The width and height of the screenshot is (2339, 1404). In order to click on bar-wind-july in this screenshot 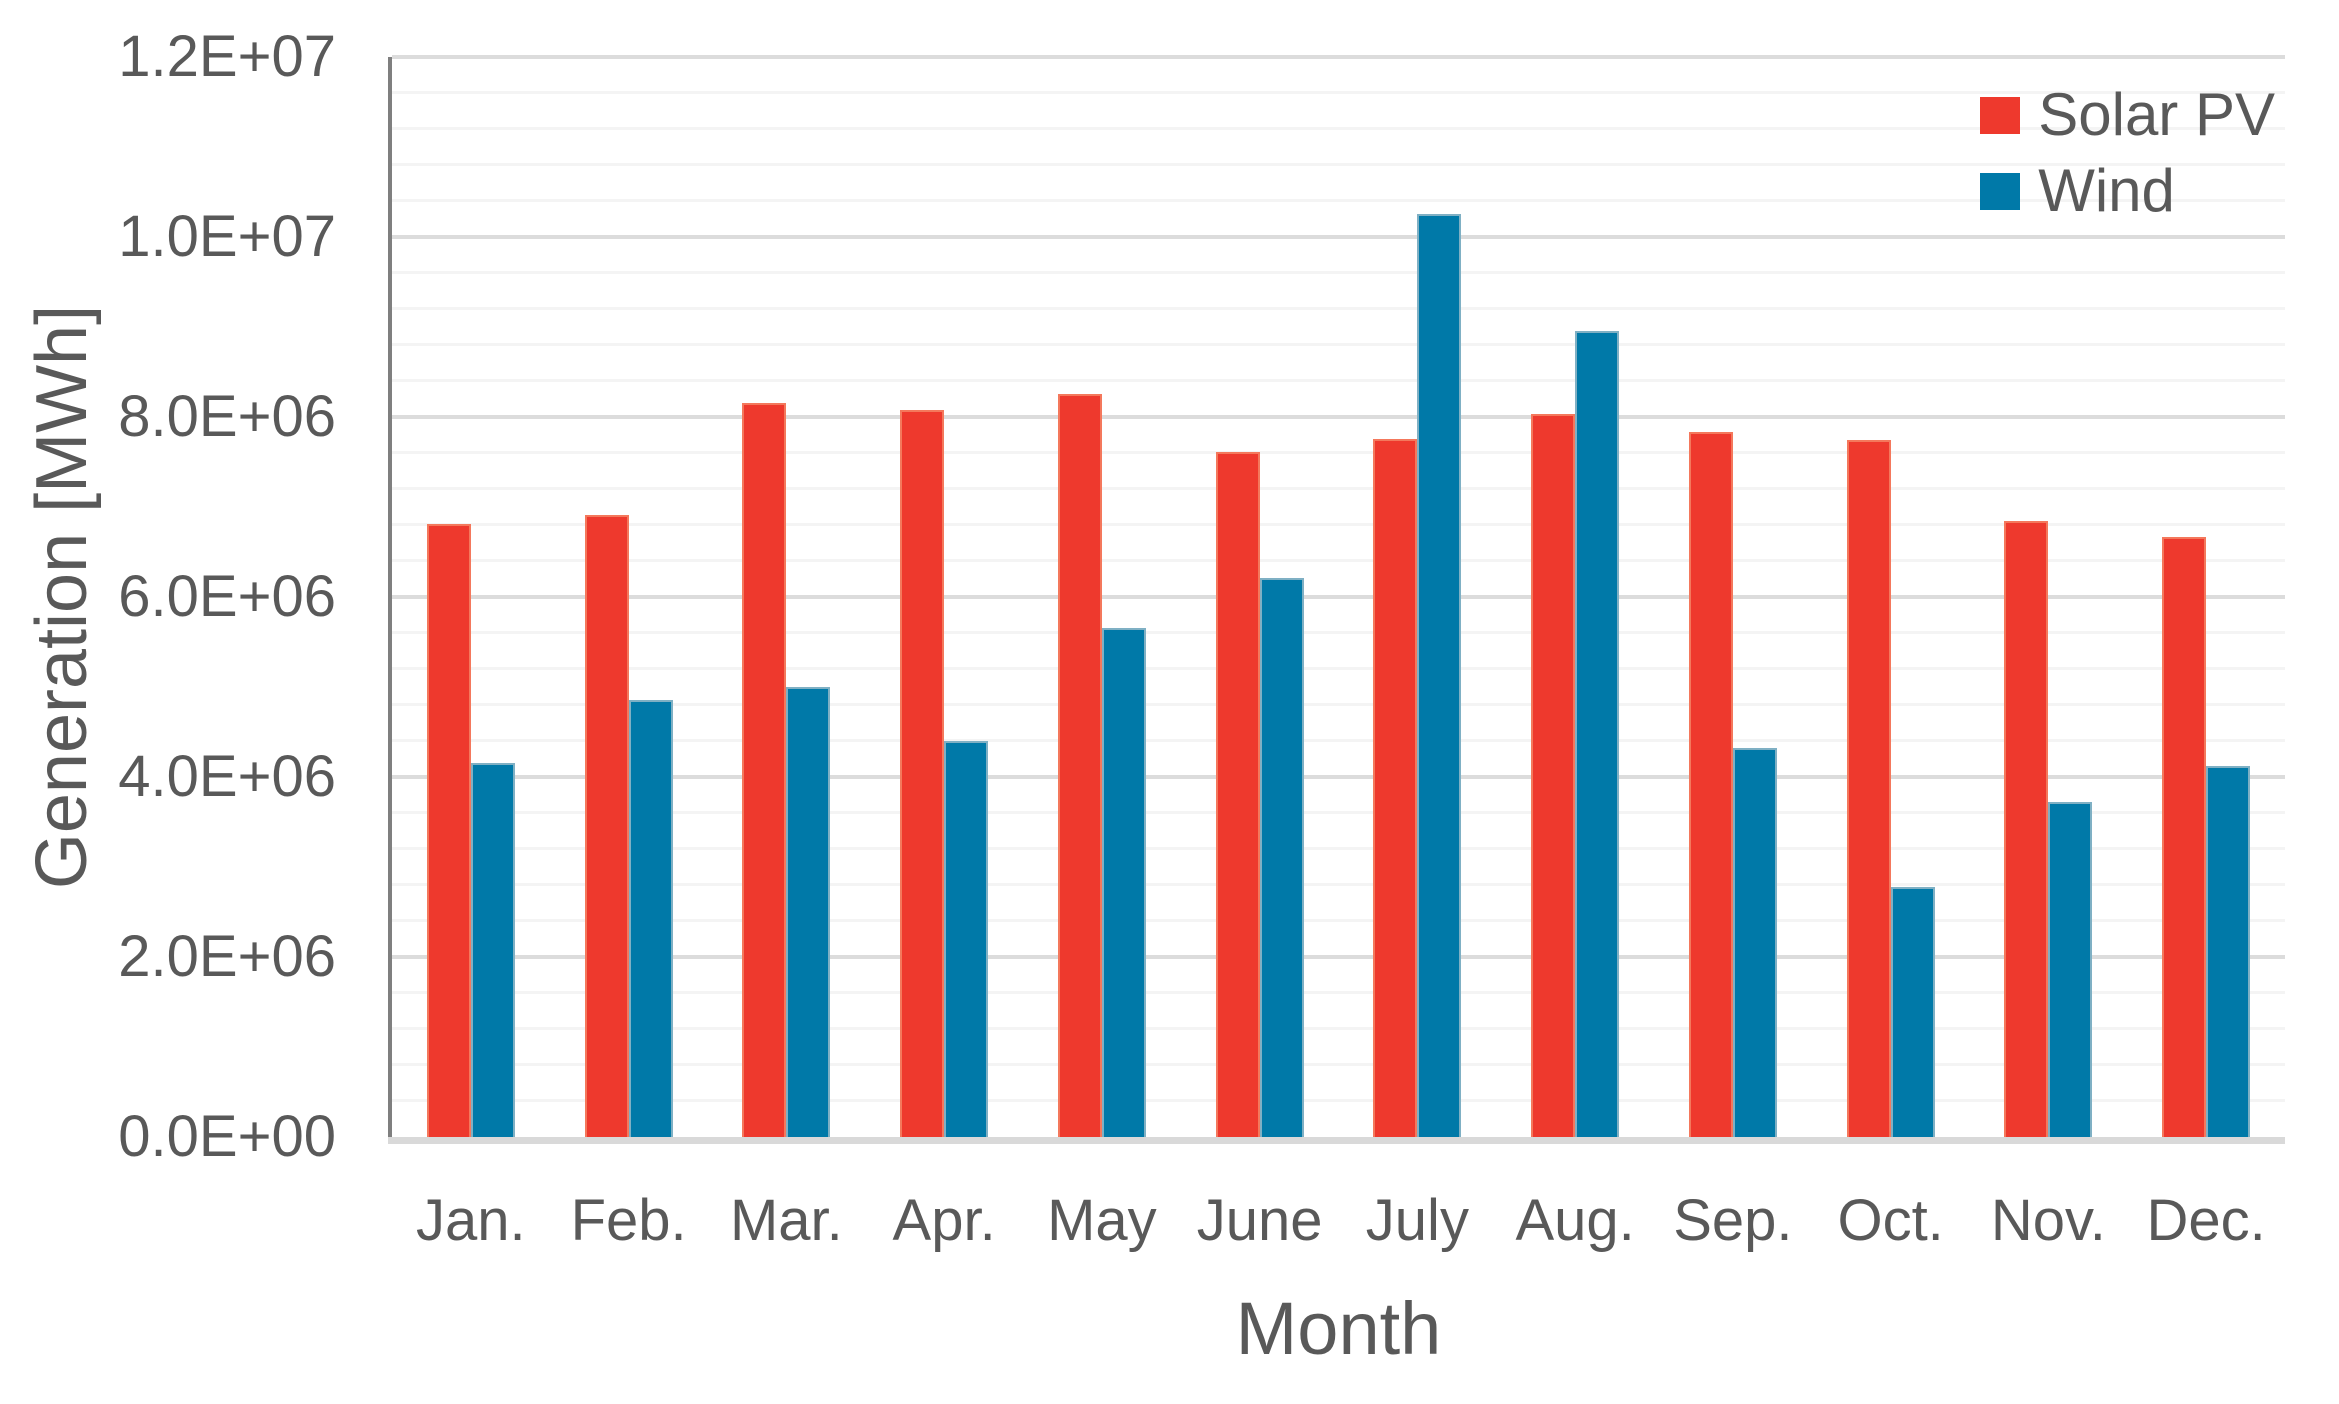, I will do `click(1439, 675)`.